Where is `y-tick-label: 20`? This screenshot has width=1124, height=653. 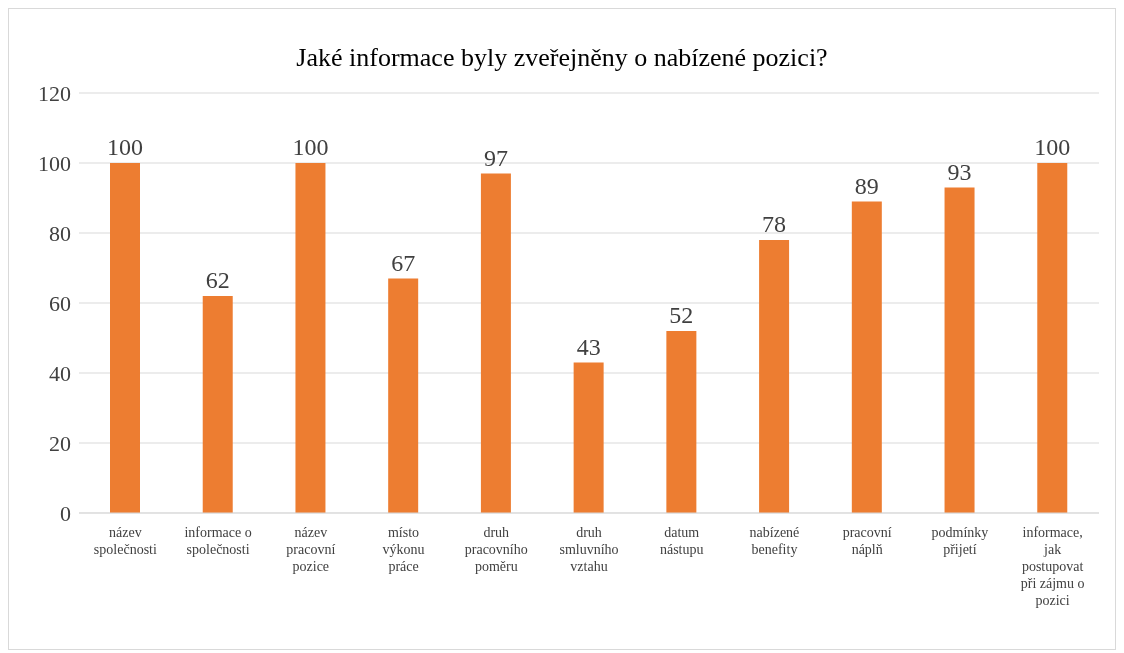
y-tick-label: 20 is located at coordinates (60, 443).